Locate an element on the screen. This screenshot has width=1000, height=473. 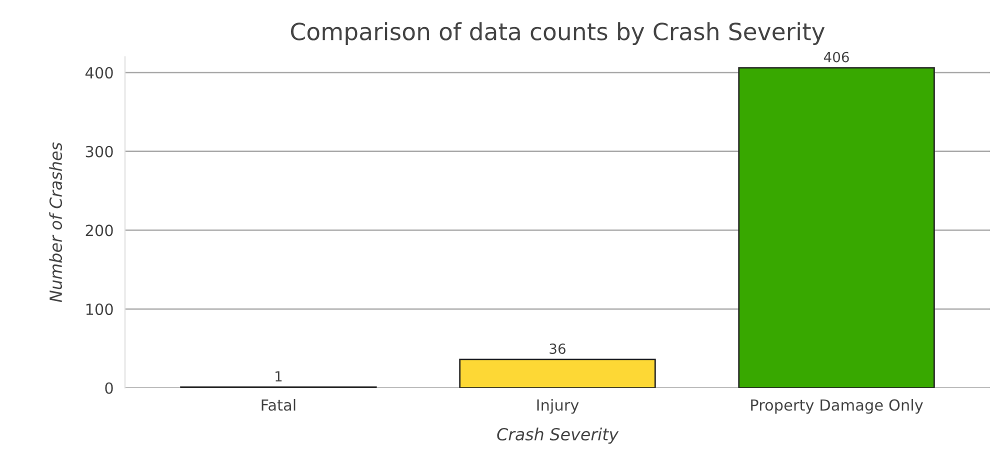
y-tick-label: 400 is located at coordinates (99, 72).